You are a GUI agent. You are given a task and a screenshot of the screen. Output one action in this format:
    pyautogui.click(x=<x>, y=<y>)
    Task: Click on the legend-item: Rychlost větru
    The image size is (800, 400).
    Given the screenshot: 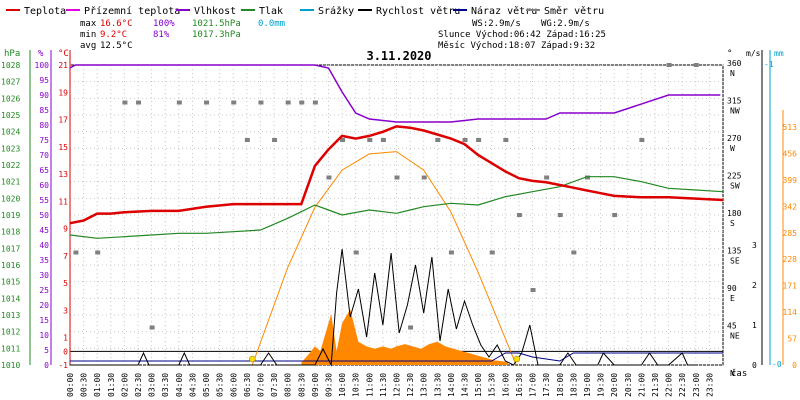 What is the action you would take?
    pyautogui.click(x=409, y=11)
    